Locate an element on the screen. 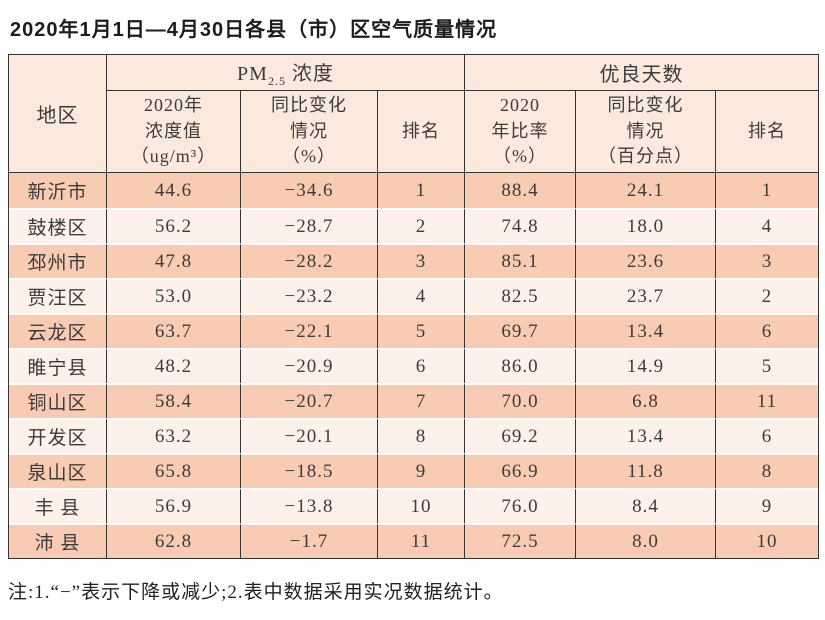 The image size is (825, 620). pm-value-cell: 63.2 is located at coordinates (174, 435).